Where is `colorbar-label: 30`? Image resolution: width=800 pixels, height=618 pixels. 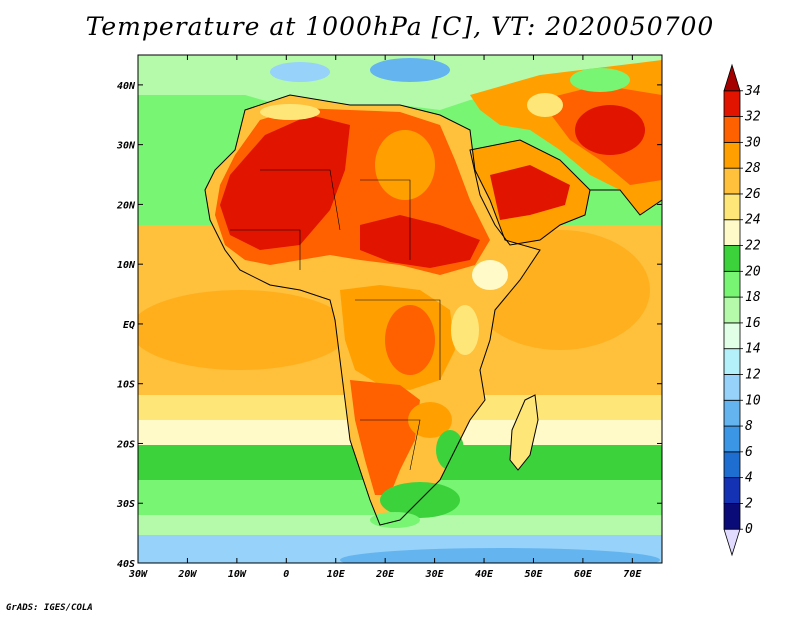 colorbar-label: 30 is located at coordinates (752, 142).